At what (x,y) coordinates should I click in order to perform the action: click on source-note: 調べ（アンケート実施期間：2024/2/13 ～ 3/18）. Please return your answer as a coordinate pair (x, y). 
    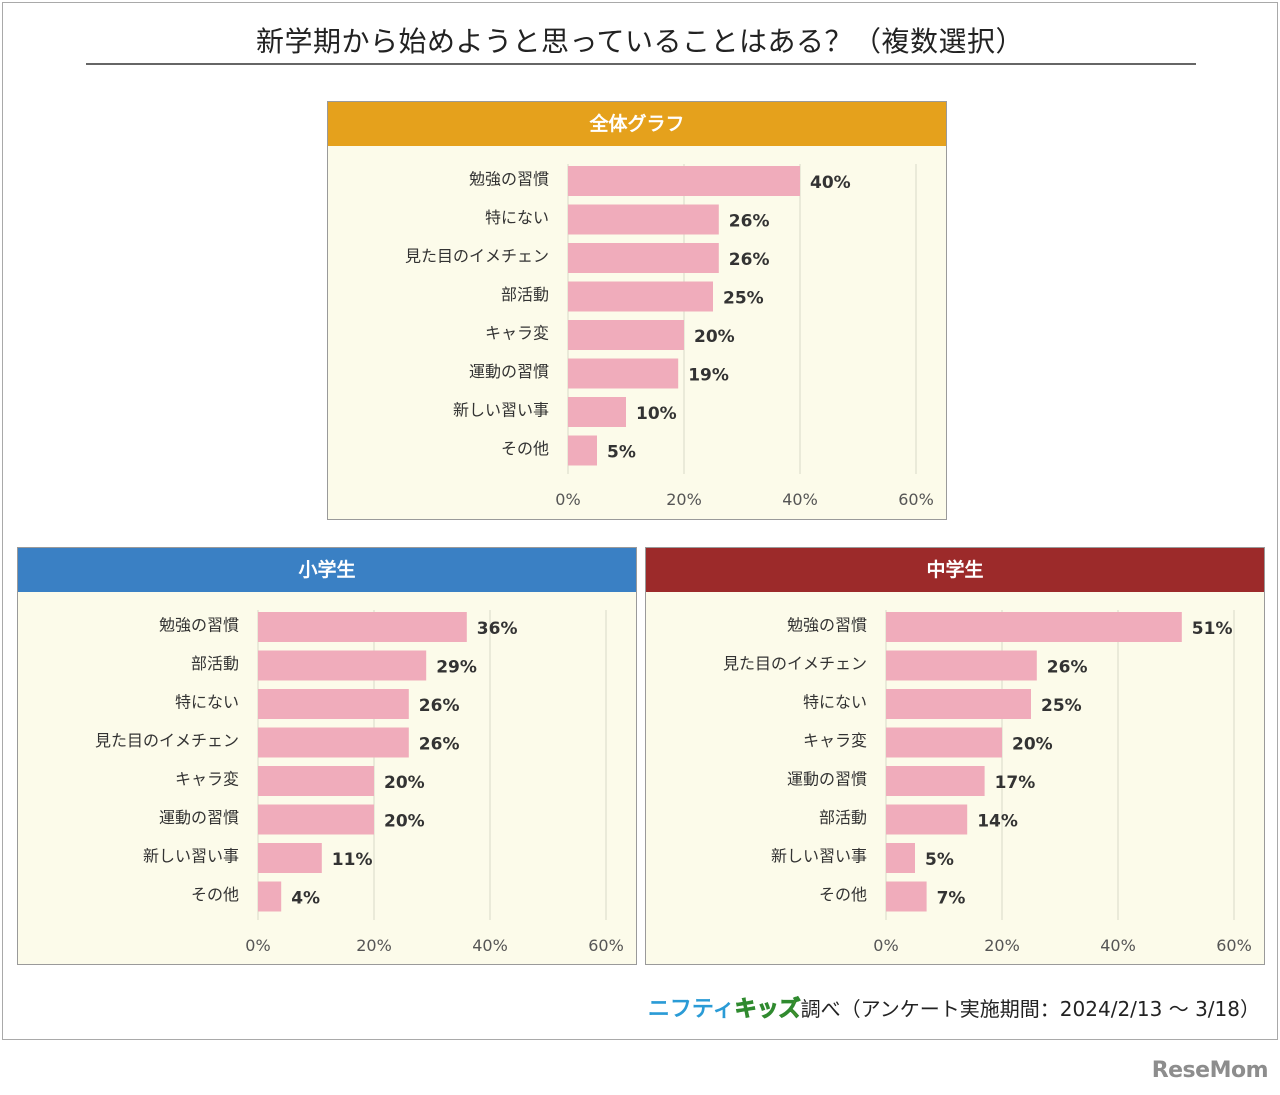
    Looking at the image, I should click on (1030, 1009).